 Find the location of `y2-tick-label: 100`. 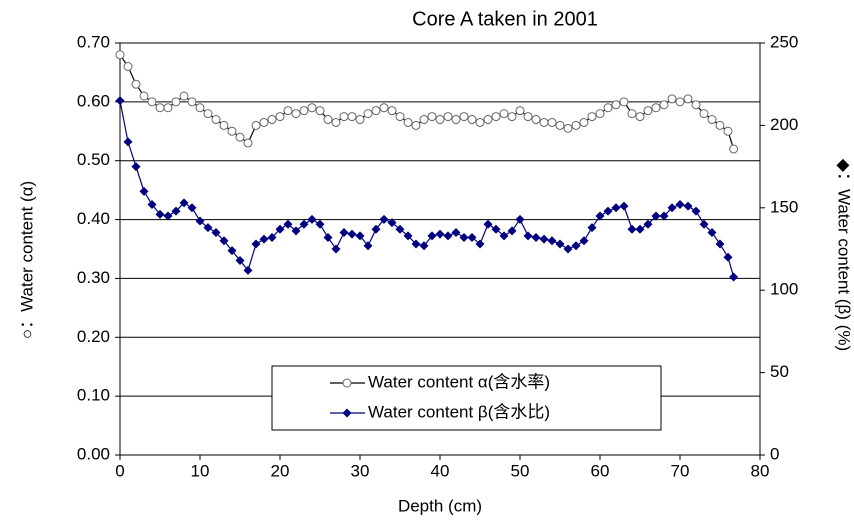

y2-tick-label: 100 is located at coordinates (784, 289).